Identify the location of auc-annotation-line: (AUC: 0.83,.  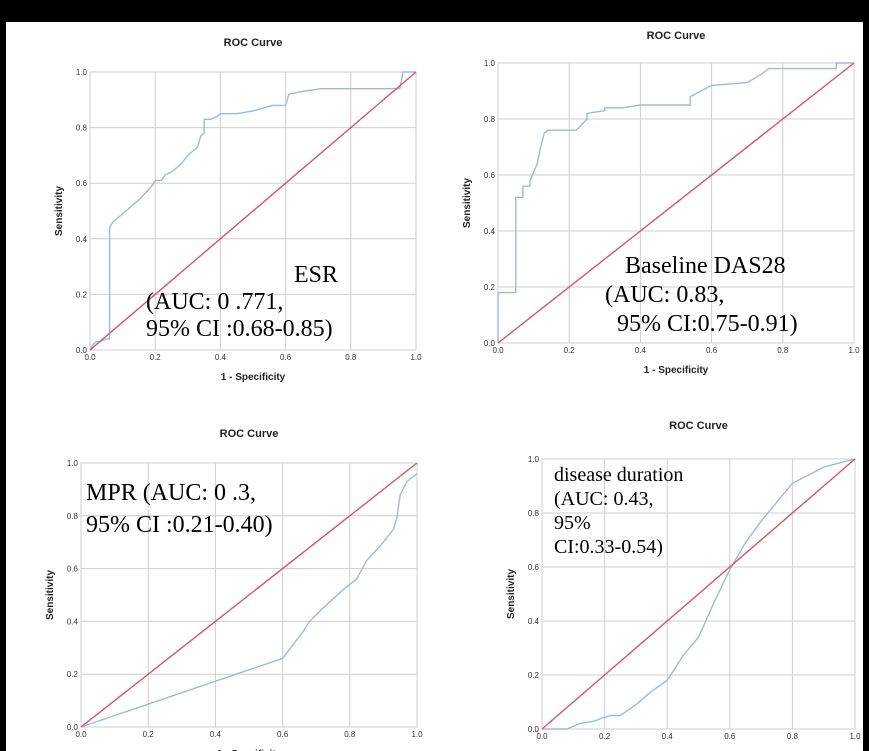
(664, 295).